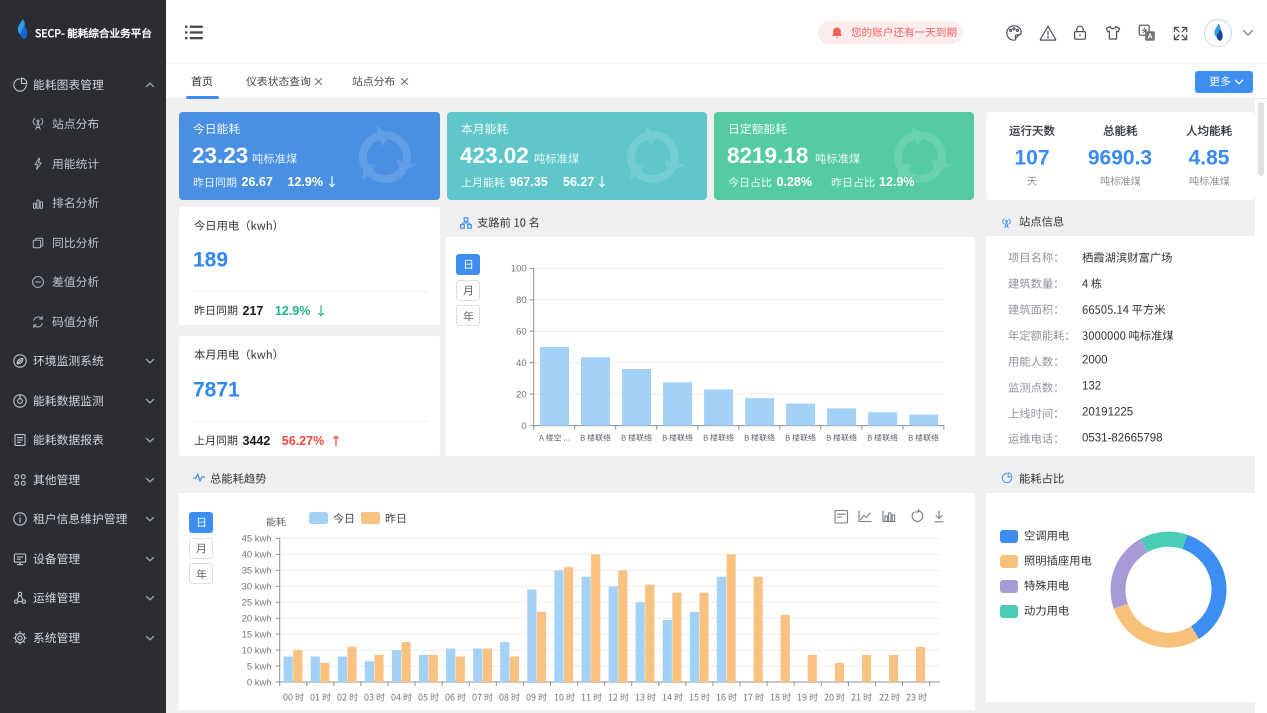 This screenshot has width=1267, height=713. Describe the element at coordinates (521, 394) in the screenshot. I see `svg-text: 20` at that location.